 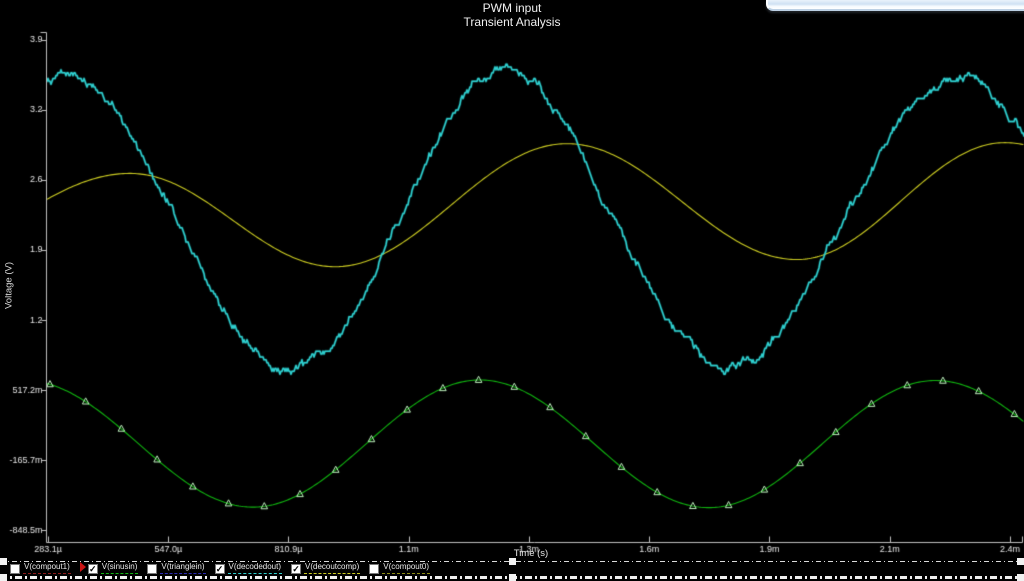 I want to click on legend-item-trianglein: V(trianglein), so click(x=176, y=568).